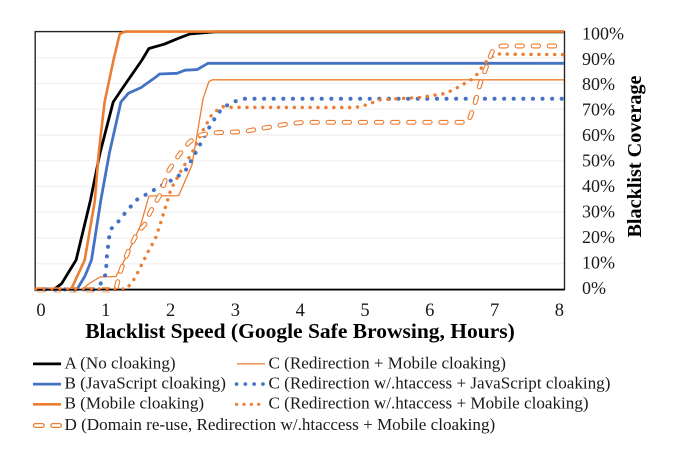 This screenshot has height=461, width=674. What do you see at coordinates (598, 84) in the screenshot?
I see `svg-text: 80%` at bounding box center [598, 84].